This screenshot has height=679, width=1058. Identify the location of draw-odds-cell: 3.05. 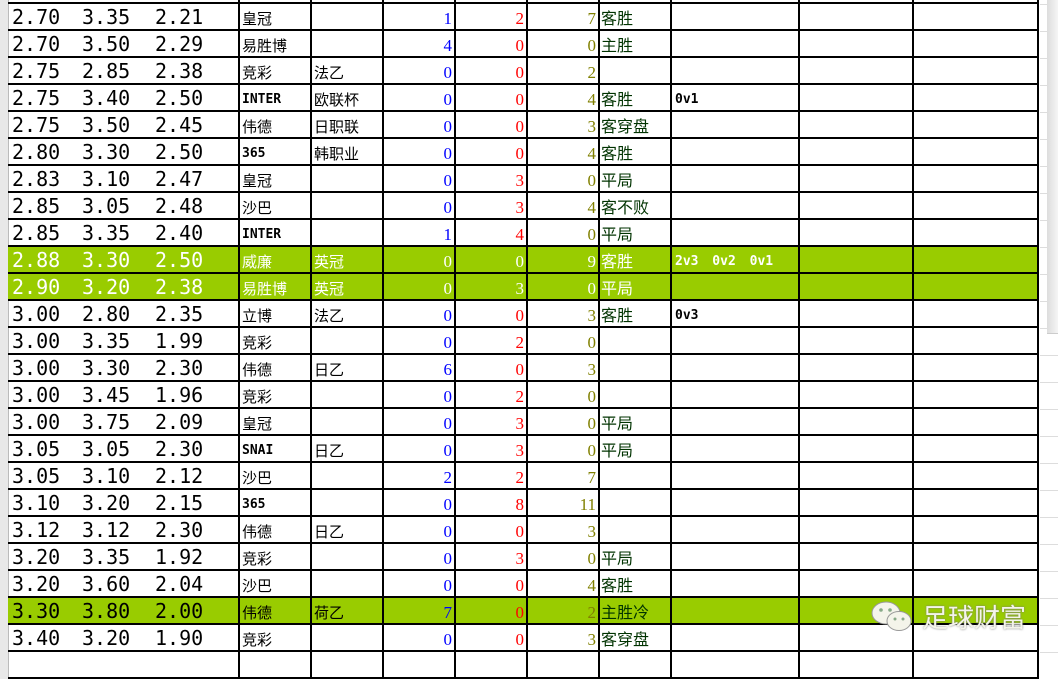
(106, 206).